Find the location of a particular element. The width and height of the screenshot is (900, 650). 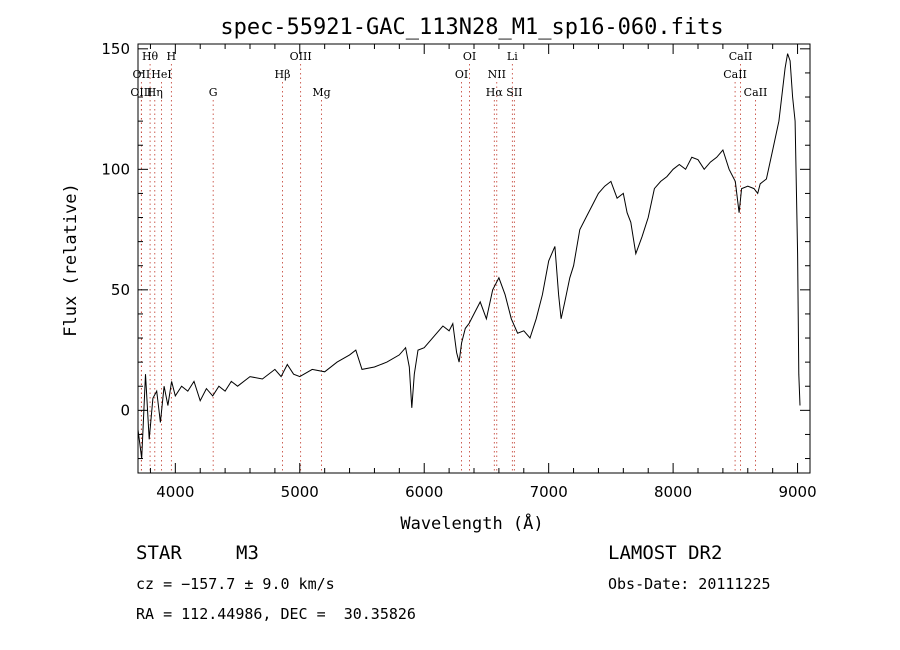

spectral-line-label: NII is located at coordinates (497, 74).